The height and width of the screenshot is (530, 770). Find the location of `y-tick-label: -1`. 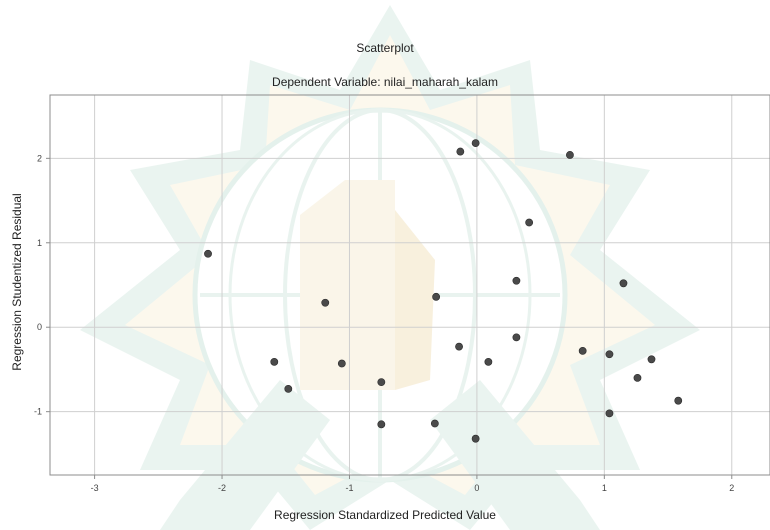

y-tick-label: -1 is located at coordinates (38, 412).